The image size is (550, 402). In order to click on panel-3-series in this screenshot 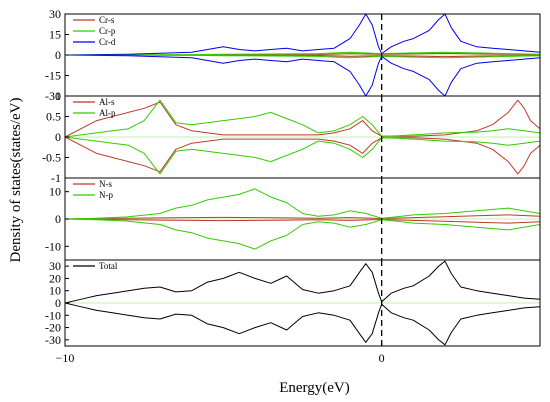, I will do `click(302, 219)`.